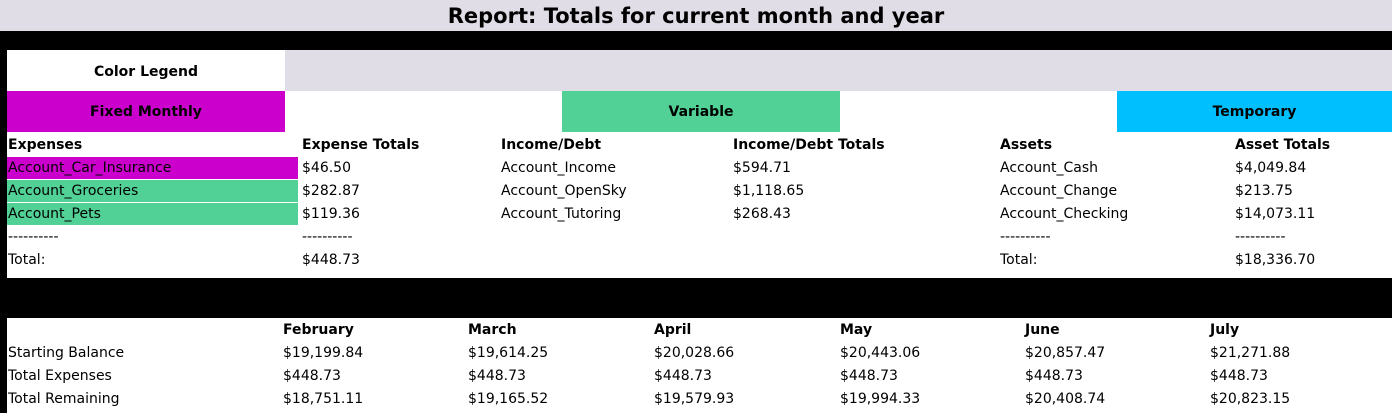 The height and width of the screenshot is (413, 1392). I want to click on month-value: $20,408.74, so click(1065, 399).